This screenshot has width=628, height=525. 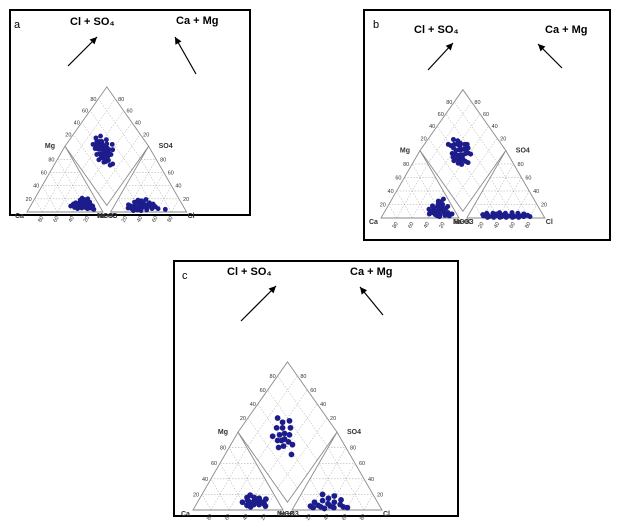 What do you see at coordinates (442, 225) in the screenshot?
I see `cation-tick-label: 20` at bounding box center [442, 225].